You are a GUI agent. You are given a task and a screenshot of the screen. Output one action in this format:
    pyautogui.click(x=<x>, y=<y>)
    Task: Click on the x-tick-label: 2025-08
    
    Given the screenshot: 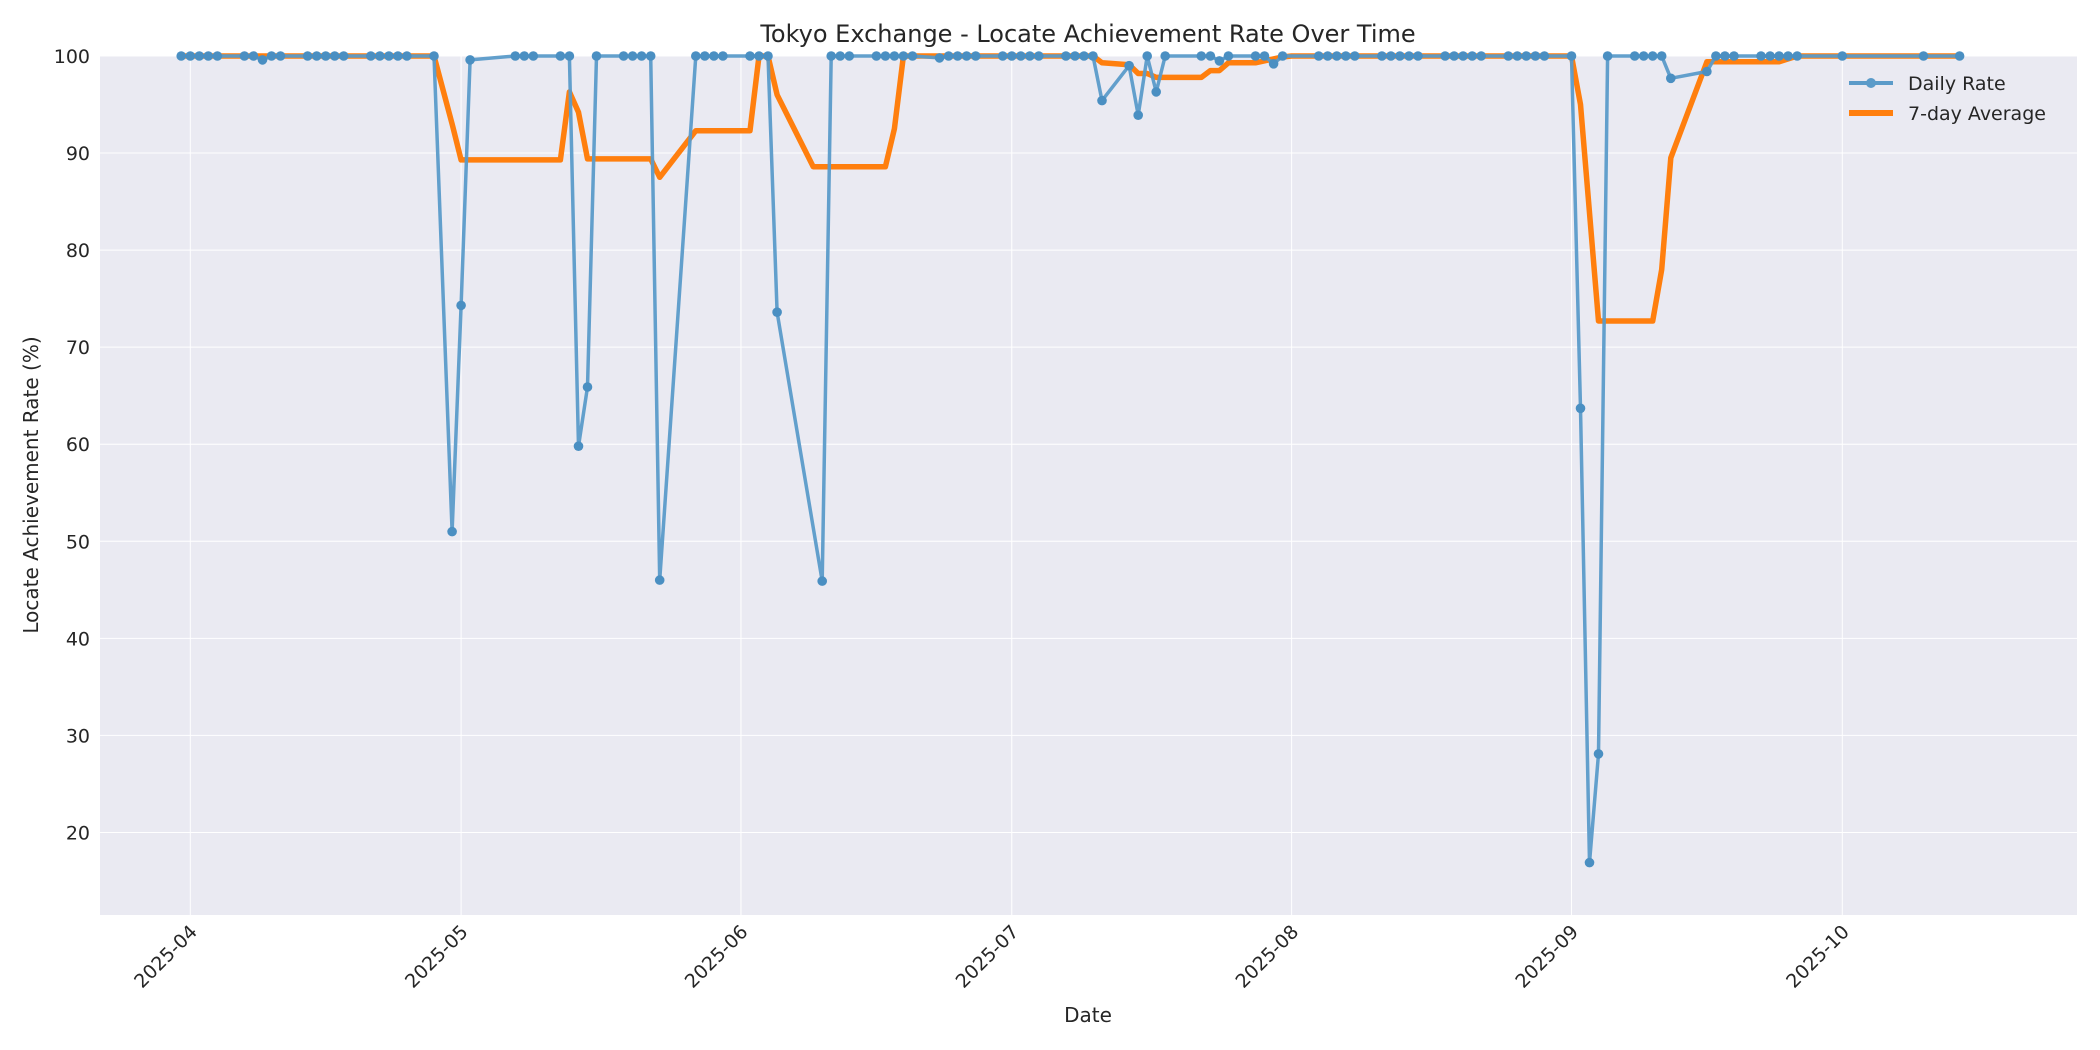 What is the action you would take?
    pyautogui.click(x=1267, y=957)
    